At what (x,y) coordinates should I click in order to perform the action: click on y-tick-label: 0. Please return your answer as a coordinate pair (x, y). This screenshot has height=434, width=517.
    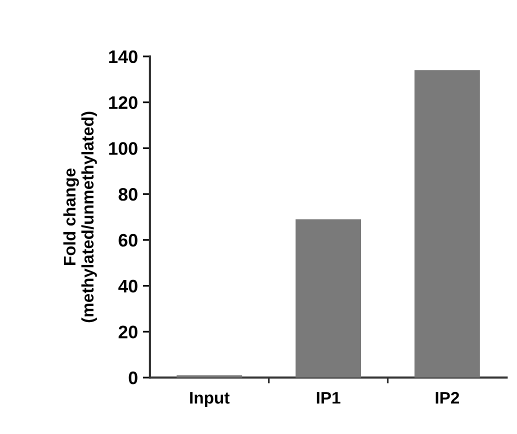
    Looking at the image, I should click on (133, 378).